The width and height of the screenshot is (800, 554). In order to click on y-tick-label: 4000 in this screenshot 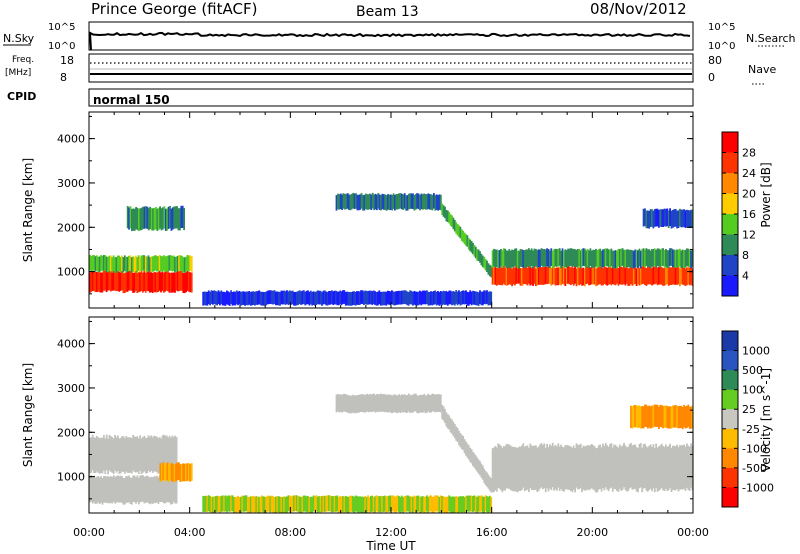, I will do `click(71, 344)`.